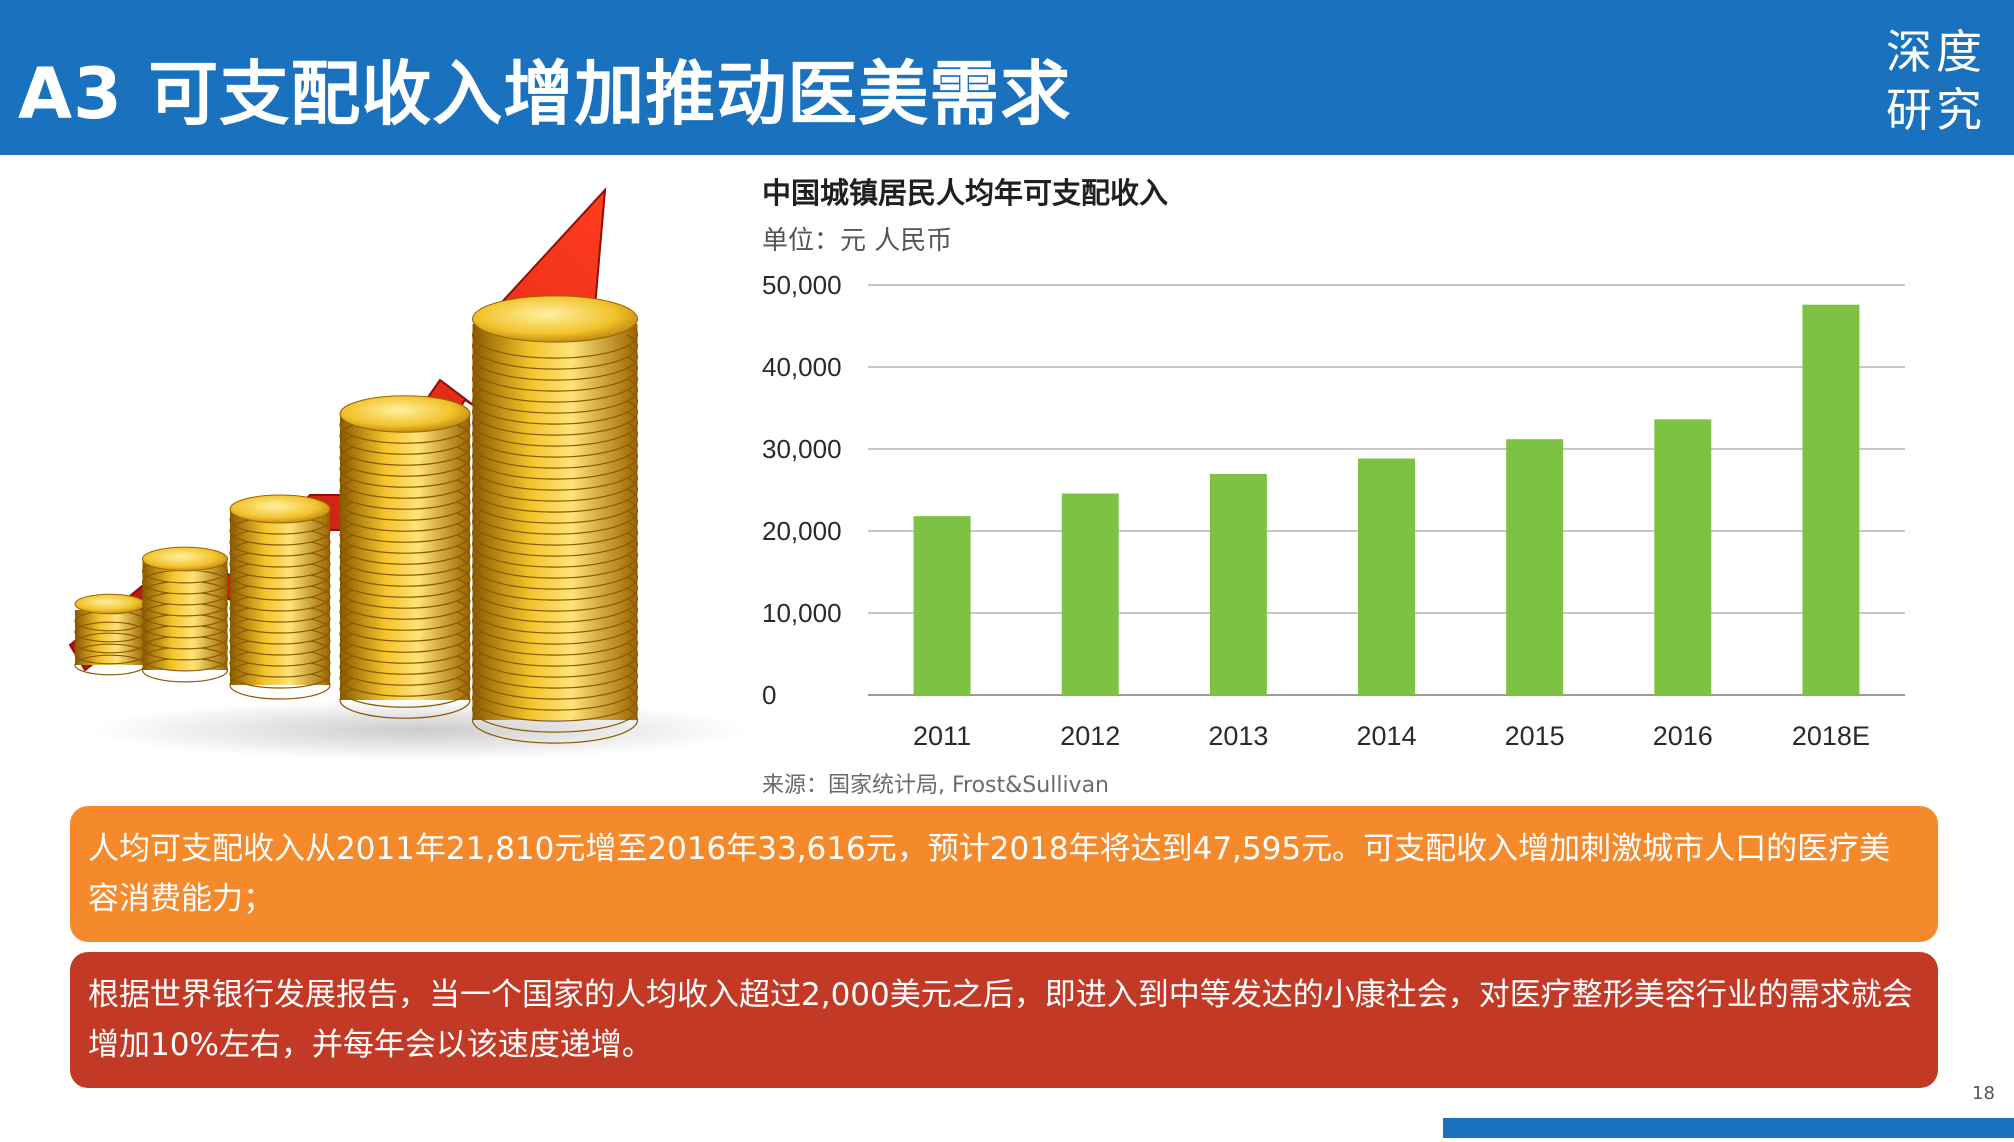 This screenshot has width=2014, height=1142. What do you see at coordinates (942, 605) in the screenshot?
I see `bar-2011` at bounding box center [942, 605].